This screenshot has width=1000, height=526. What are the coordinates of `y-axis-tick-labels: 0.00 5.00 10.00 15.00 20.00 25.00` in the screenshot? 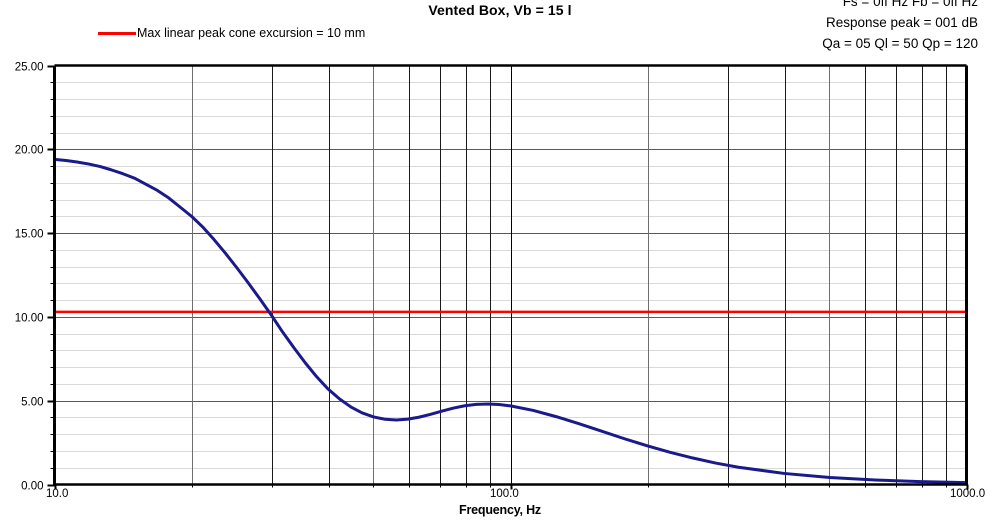 It's located at (29, 277).